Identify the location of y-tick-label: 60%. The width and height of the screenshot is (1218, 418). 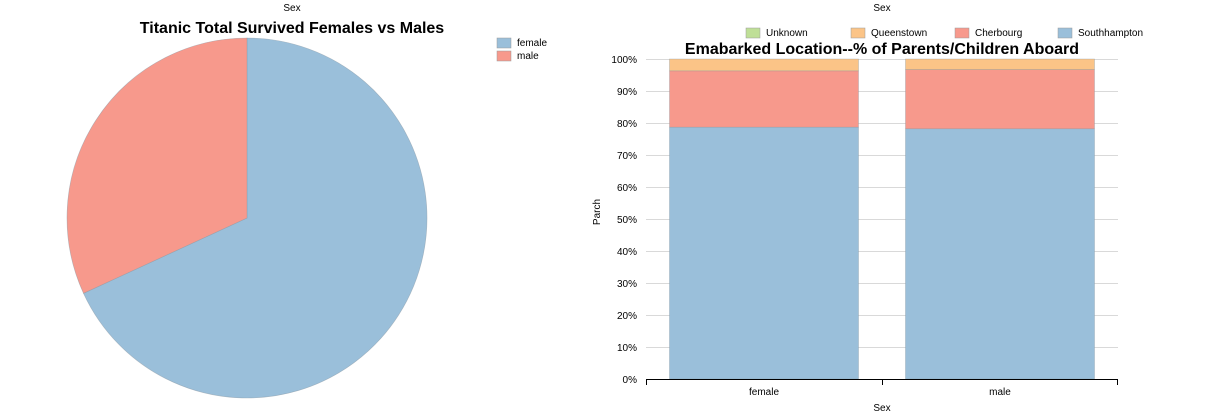
(627, 188).